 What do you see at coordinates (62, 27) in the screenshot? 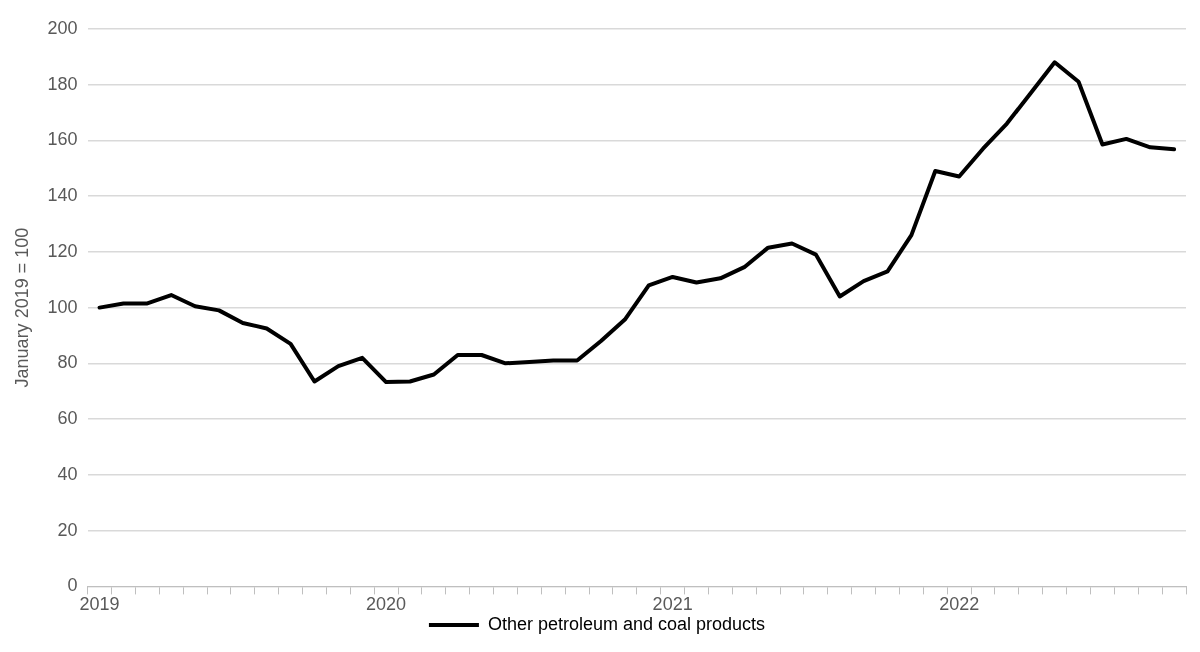
I see `y-tick-label: 200` at bounding box center [62, 27].